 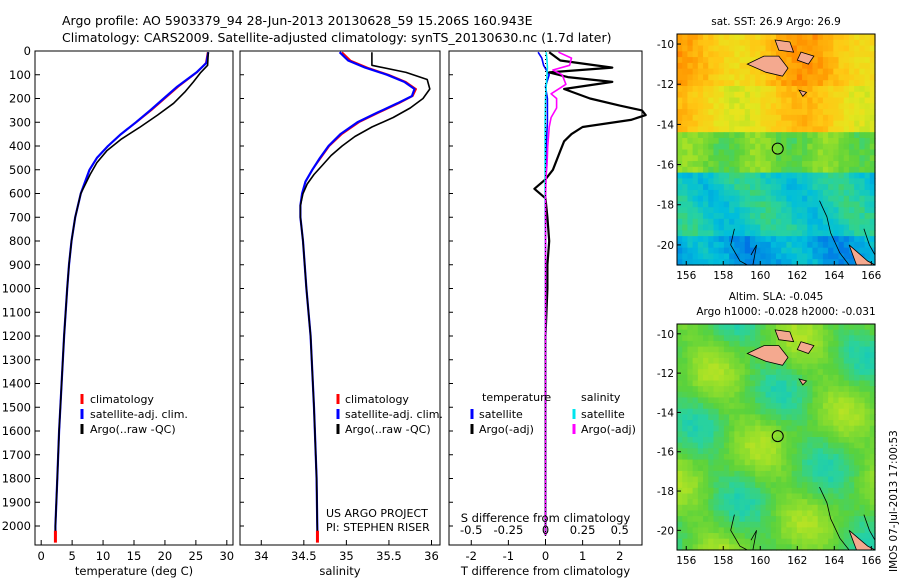 I want to click on land-mass, so click(x=784, y=336).